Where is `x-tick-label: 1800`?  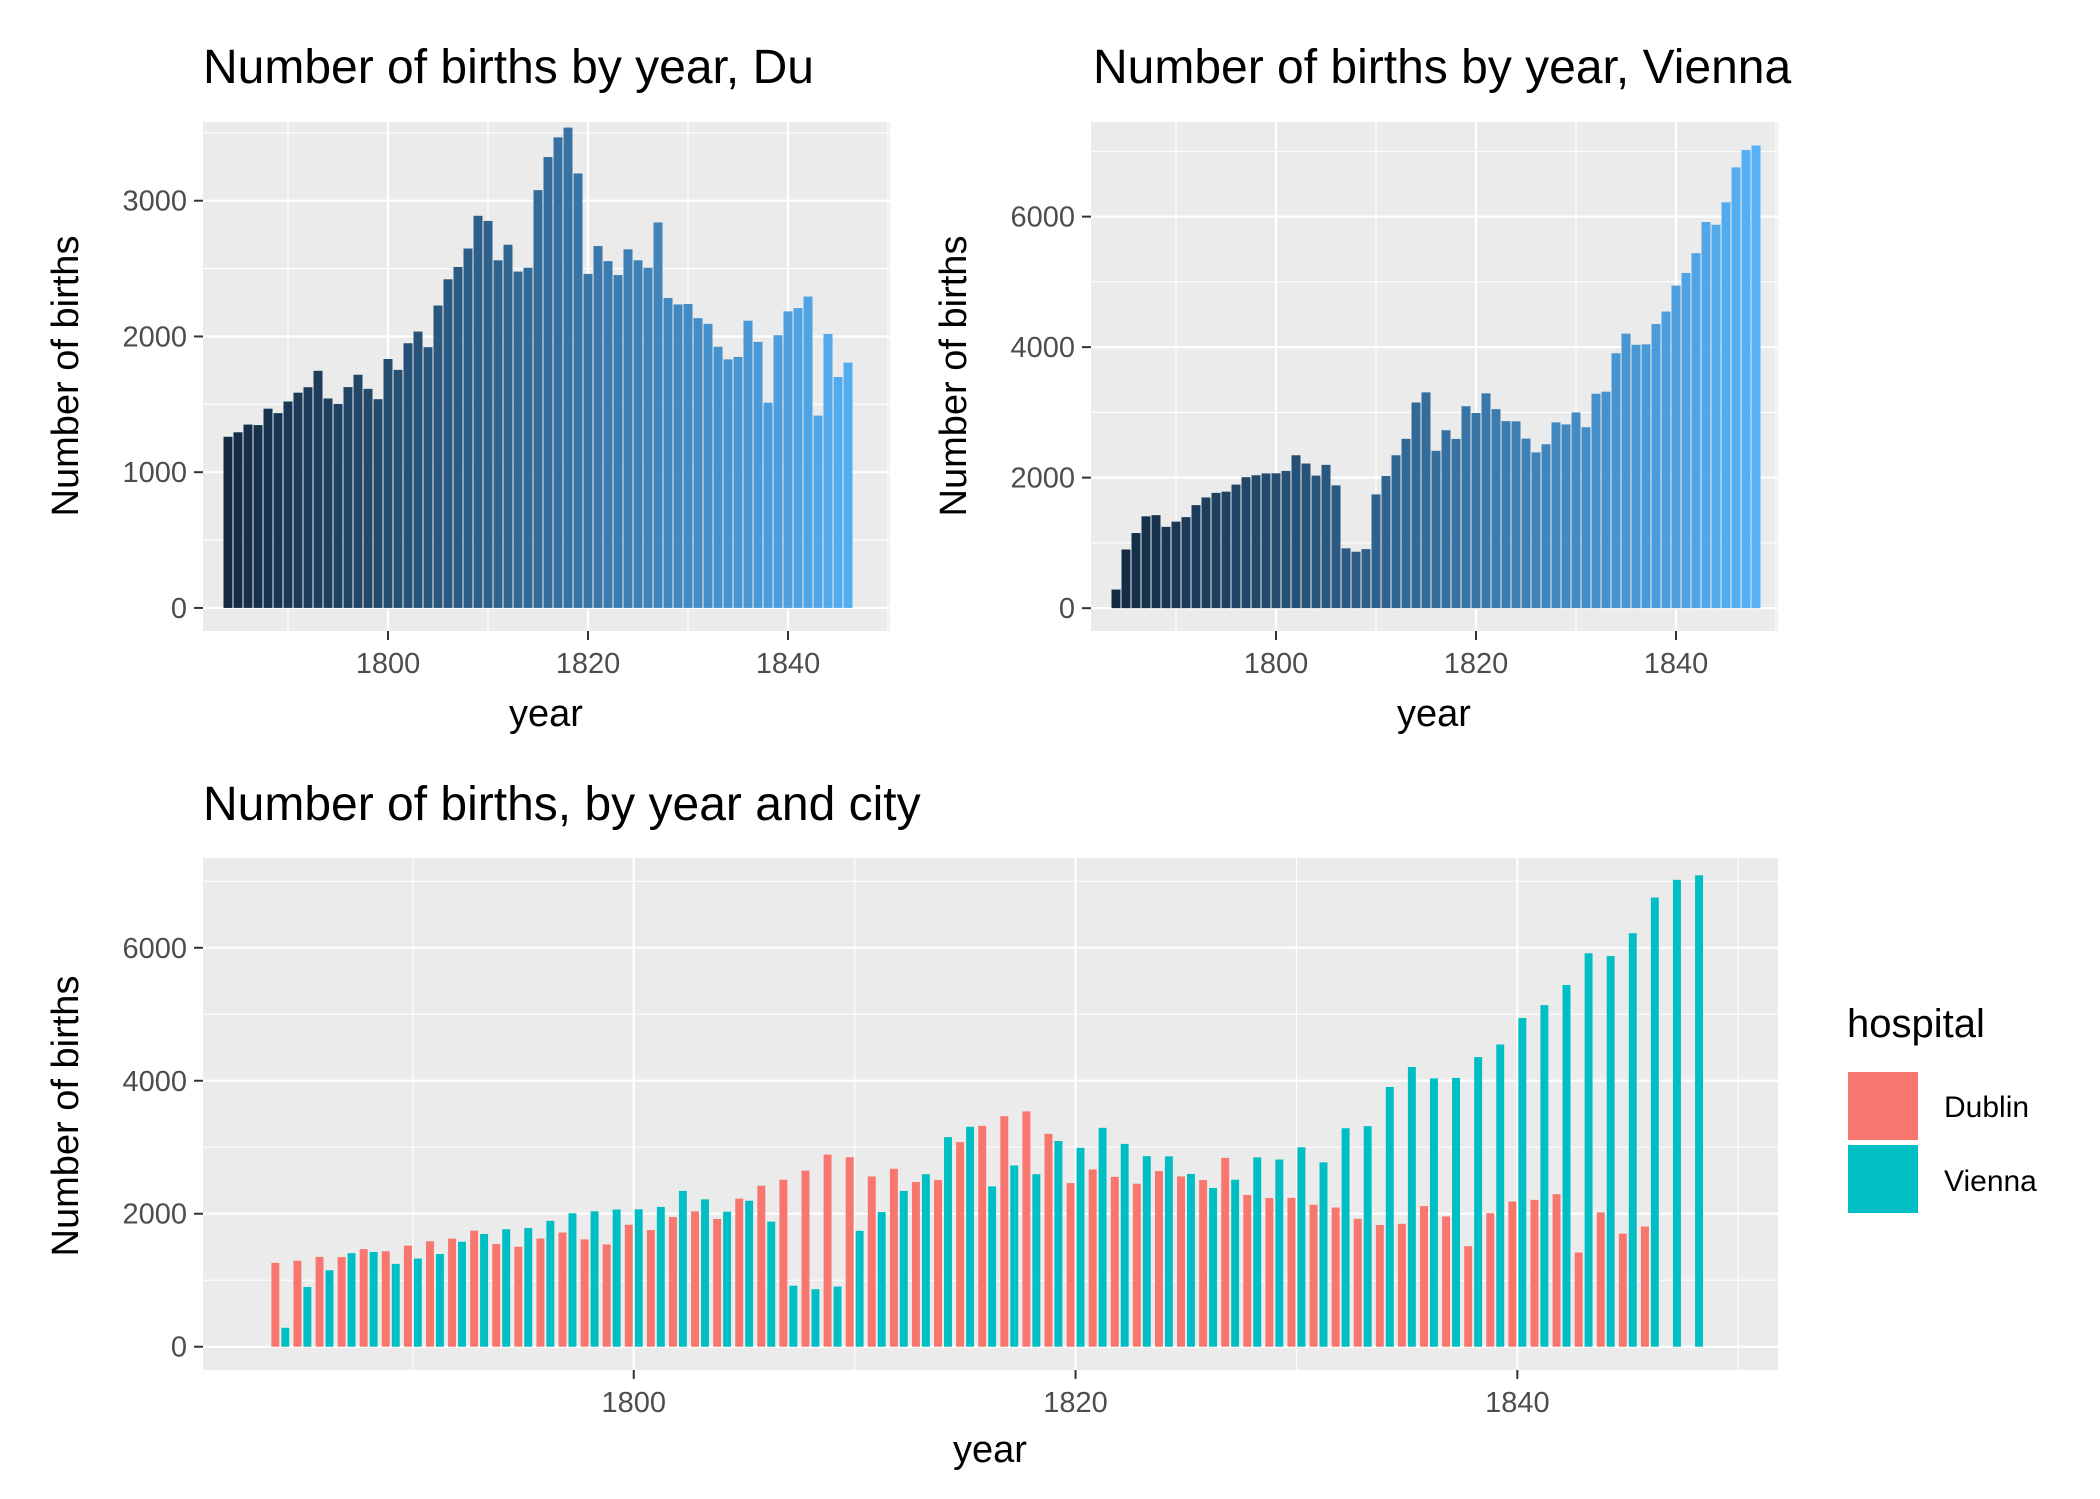
x-tick-label: 1800 is located at coordinates (388, 664).